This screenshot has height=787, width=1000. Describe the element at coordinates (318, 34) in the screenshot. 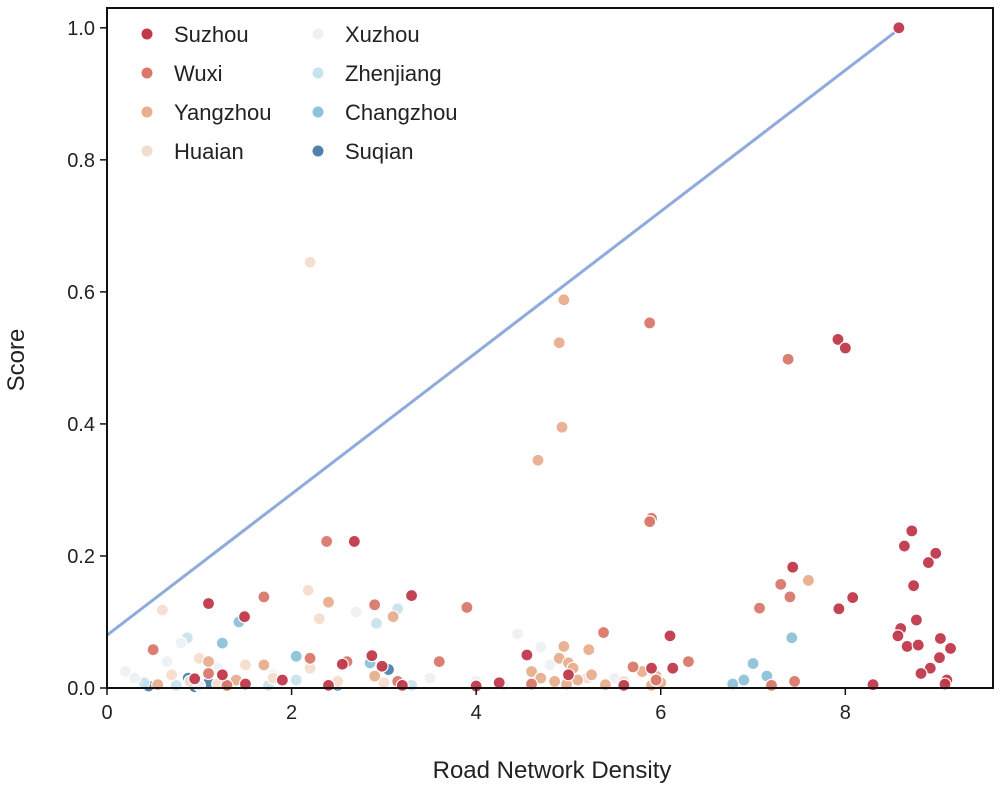

I see `legend-marker-xuzhou` at that location.